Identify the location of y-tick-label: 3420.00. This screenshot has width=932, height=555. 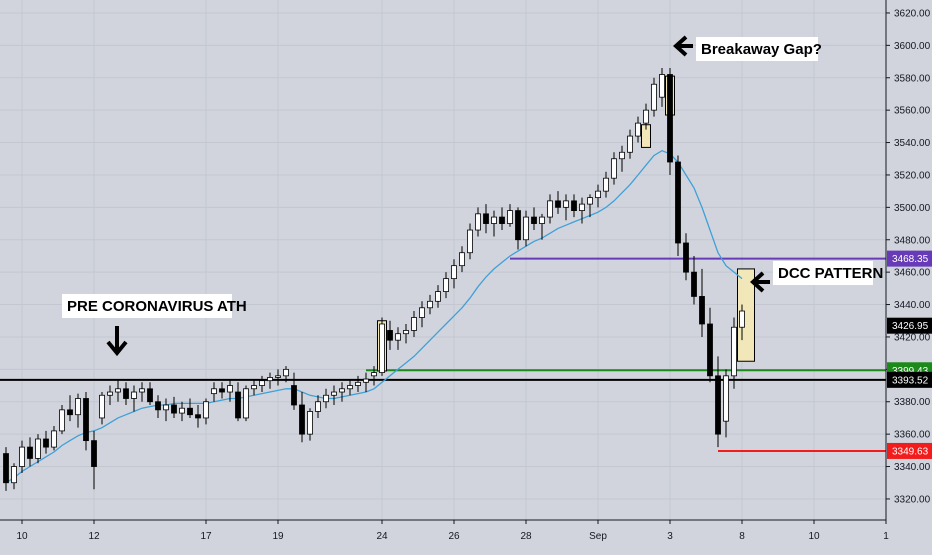
(912, 337).